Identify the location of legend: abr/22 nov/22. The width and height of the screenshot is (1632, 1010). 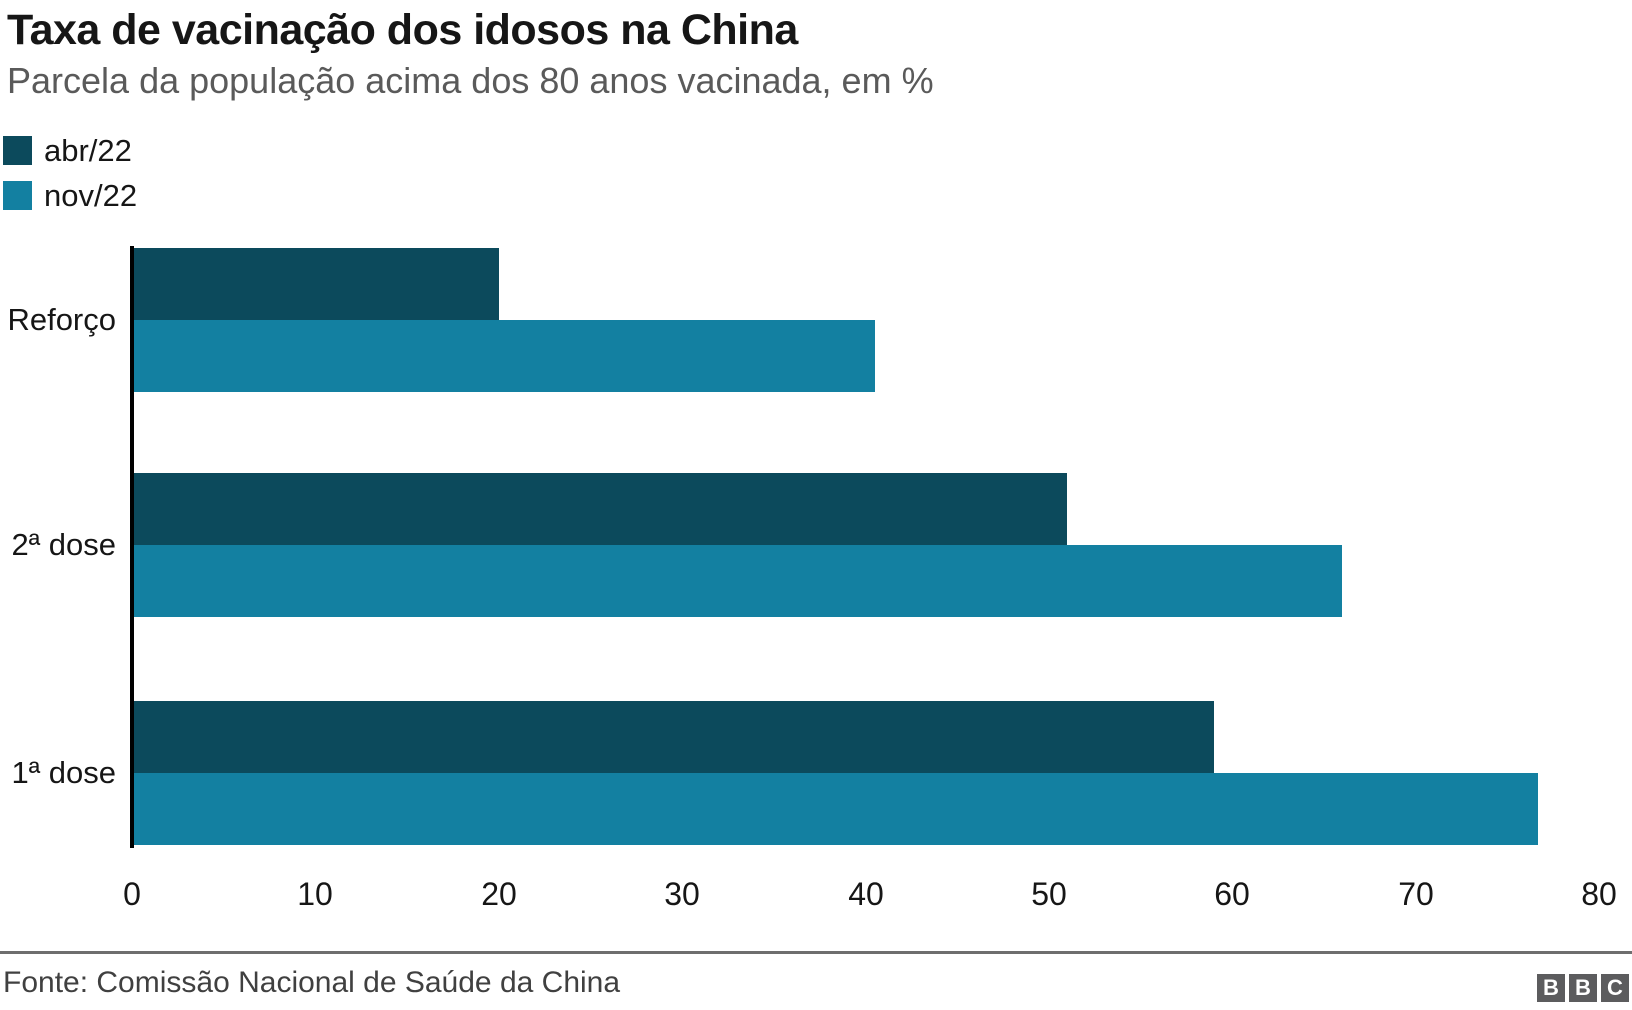
(70, 179).